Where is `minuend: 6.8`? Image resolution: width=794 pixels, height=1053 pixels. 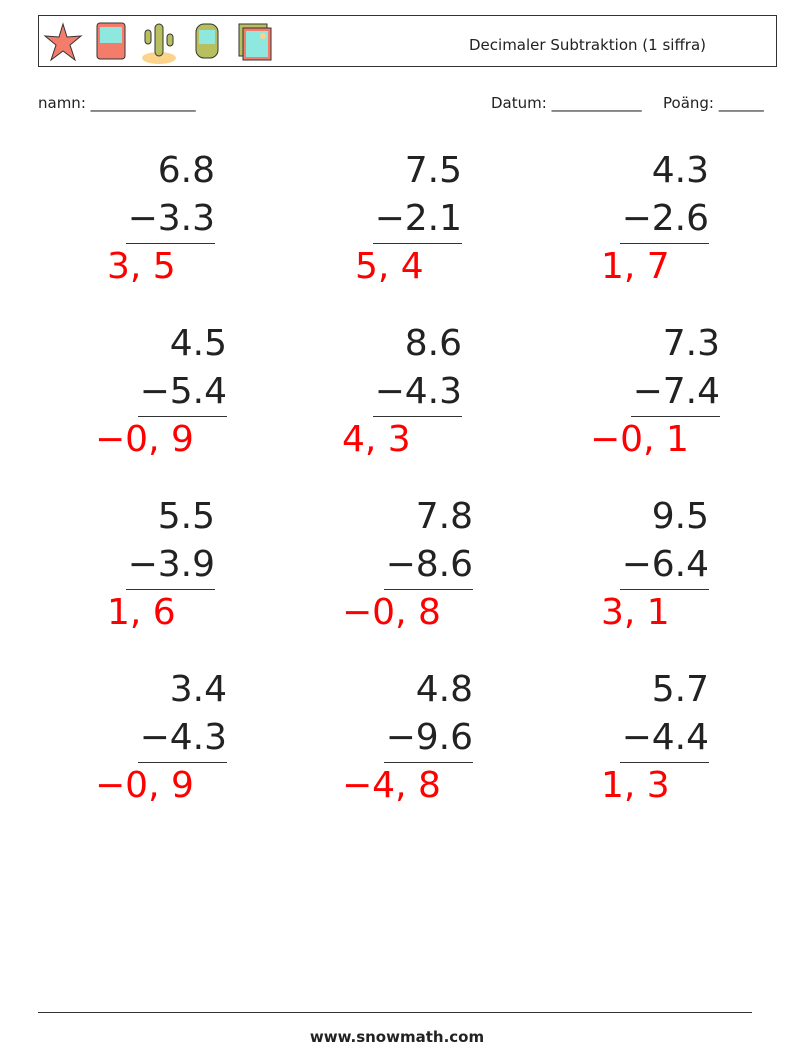 minuend: 6.8 is located at coordinates (186, 170).